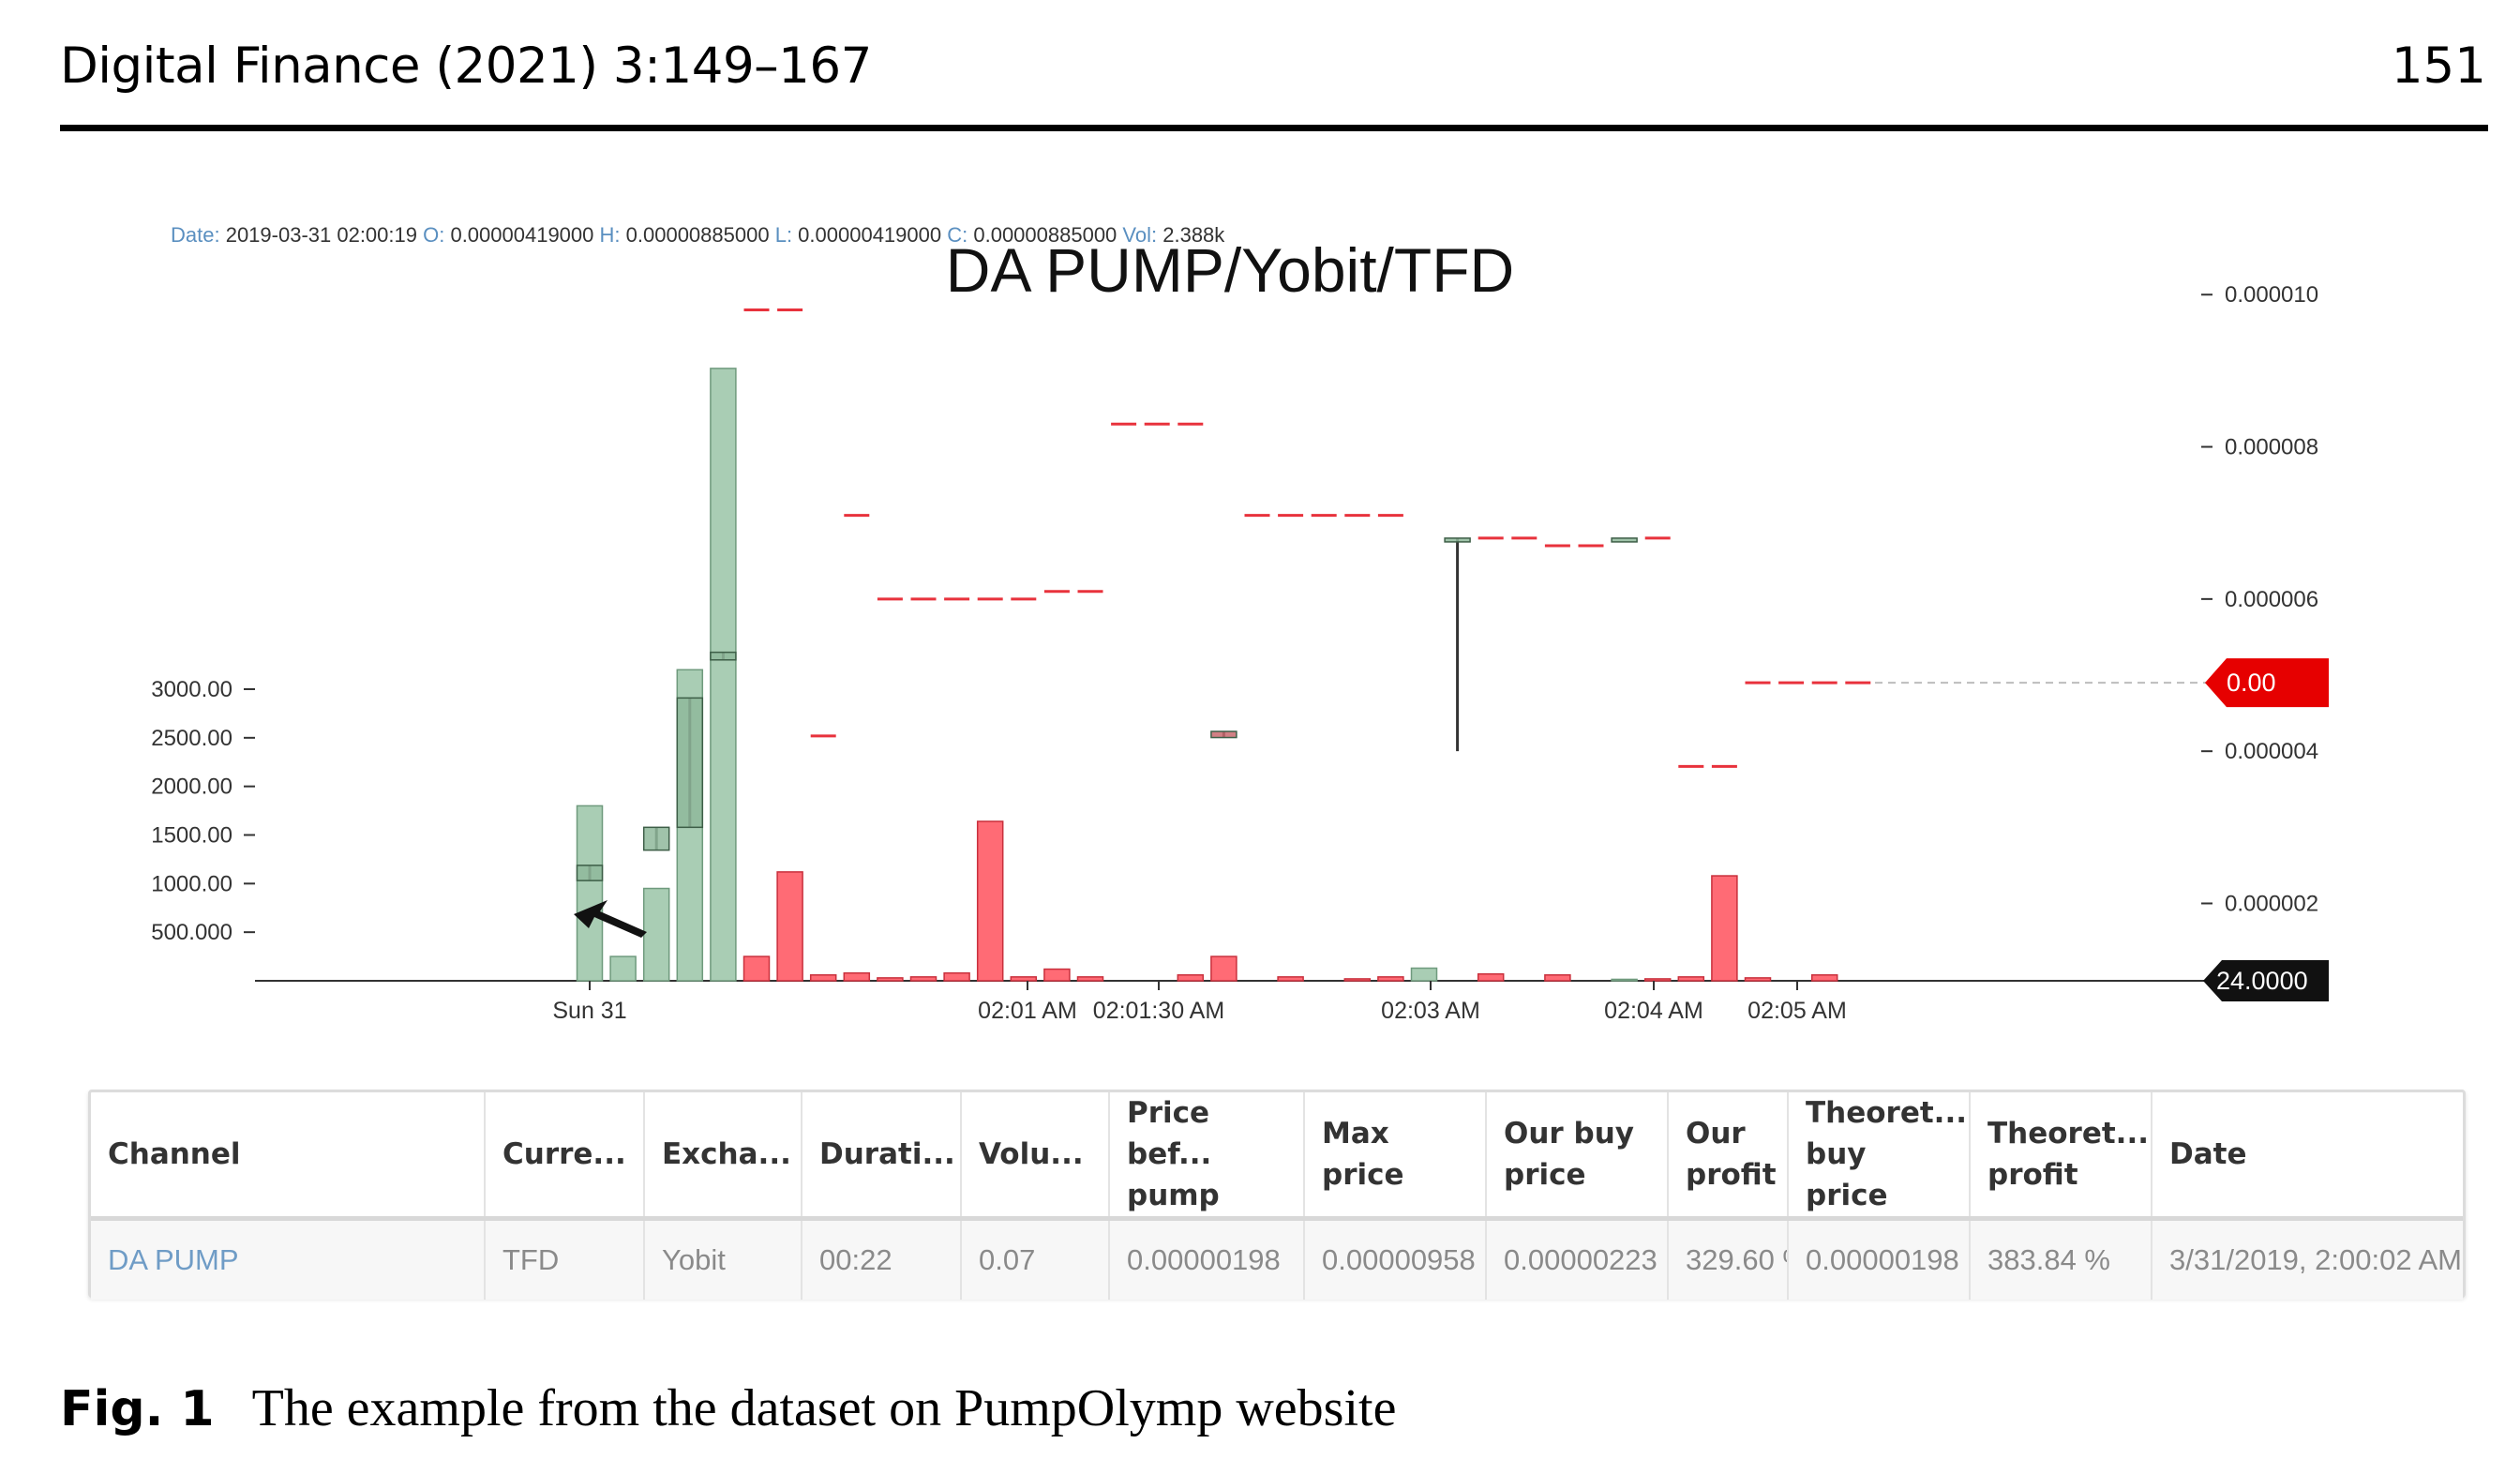 The image size is (2520, 1459). Describe the element at coordinates (288, 1259) in the screenshot. I see `channel-link: DA PUMP` at that location.